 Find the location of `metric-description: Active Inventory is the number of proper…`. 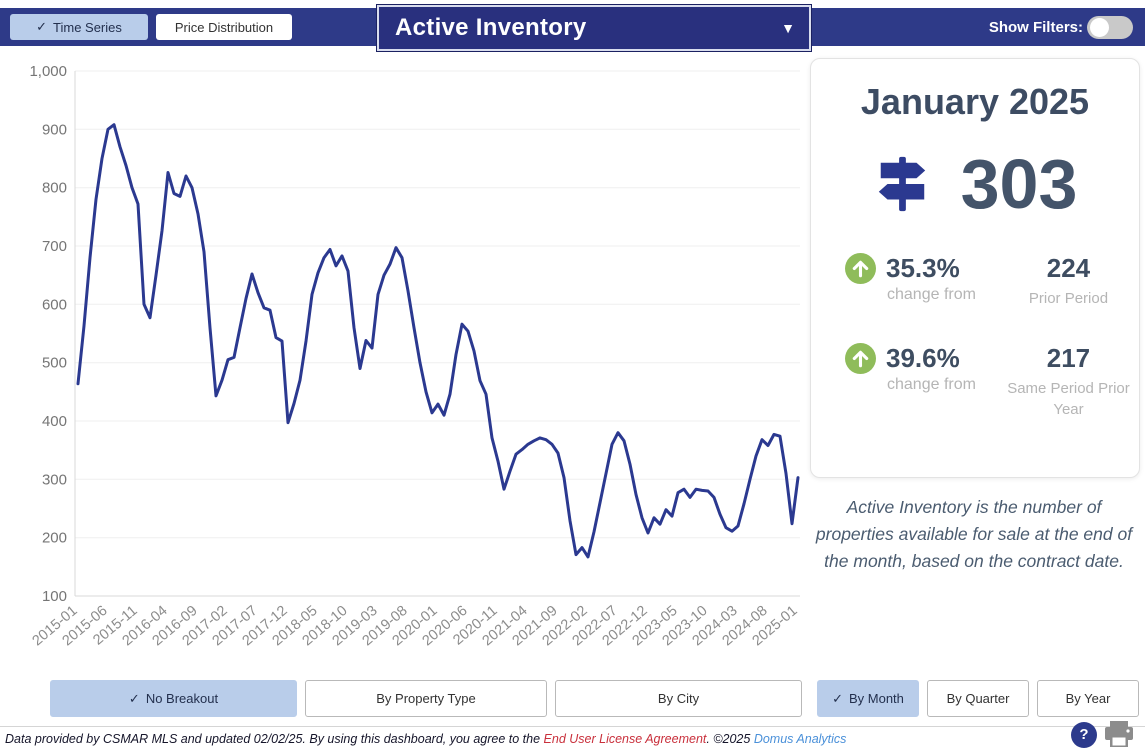

metric-description: Active Inventory is the number of proper… is located at coordinates (974, 534).